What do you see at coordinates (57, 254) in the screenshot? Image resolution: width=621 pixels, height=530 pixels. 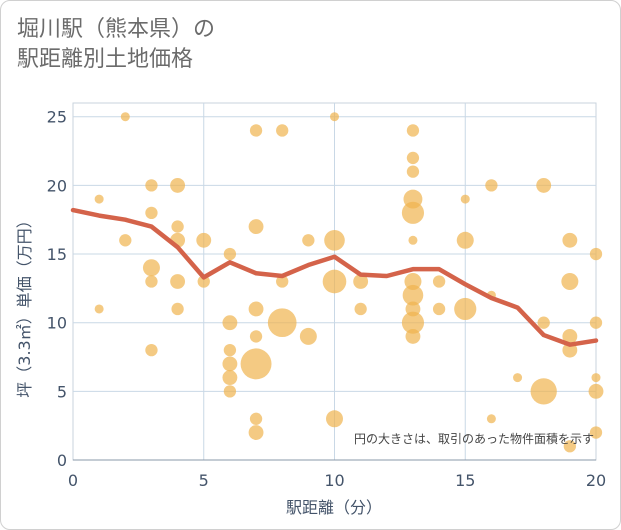 I see `y-tick-label: 15` at bounding box center [57, 254].